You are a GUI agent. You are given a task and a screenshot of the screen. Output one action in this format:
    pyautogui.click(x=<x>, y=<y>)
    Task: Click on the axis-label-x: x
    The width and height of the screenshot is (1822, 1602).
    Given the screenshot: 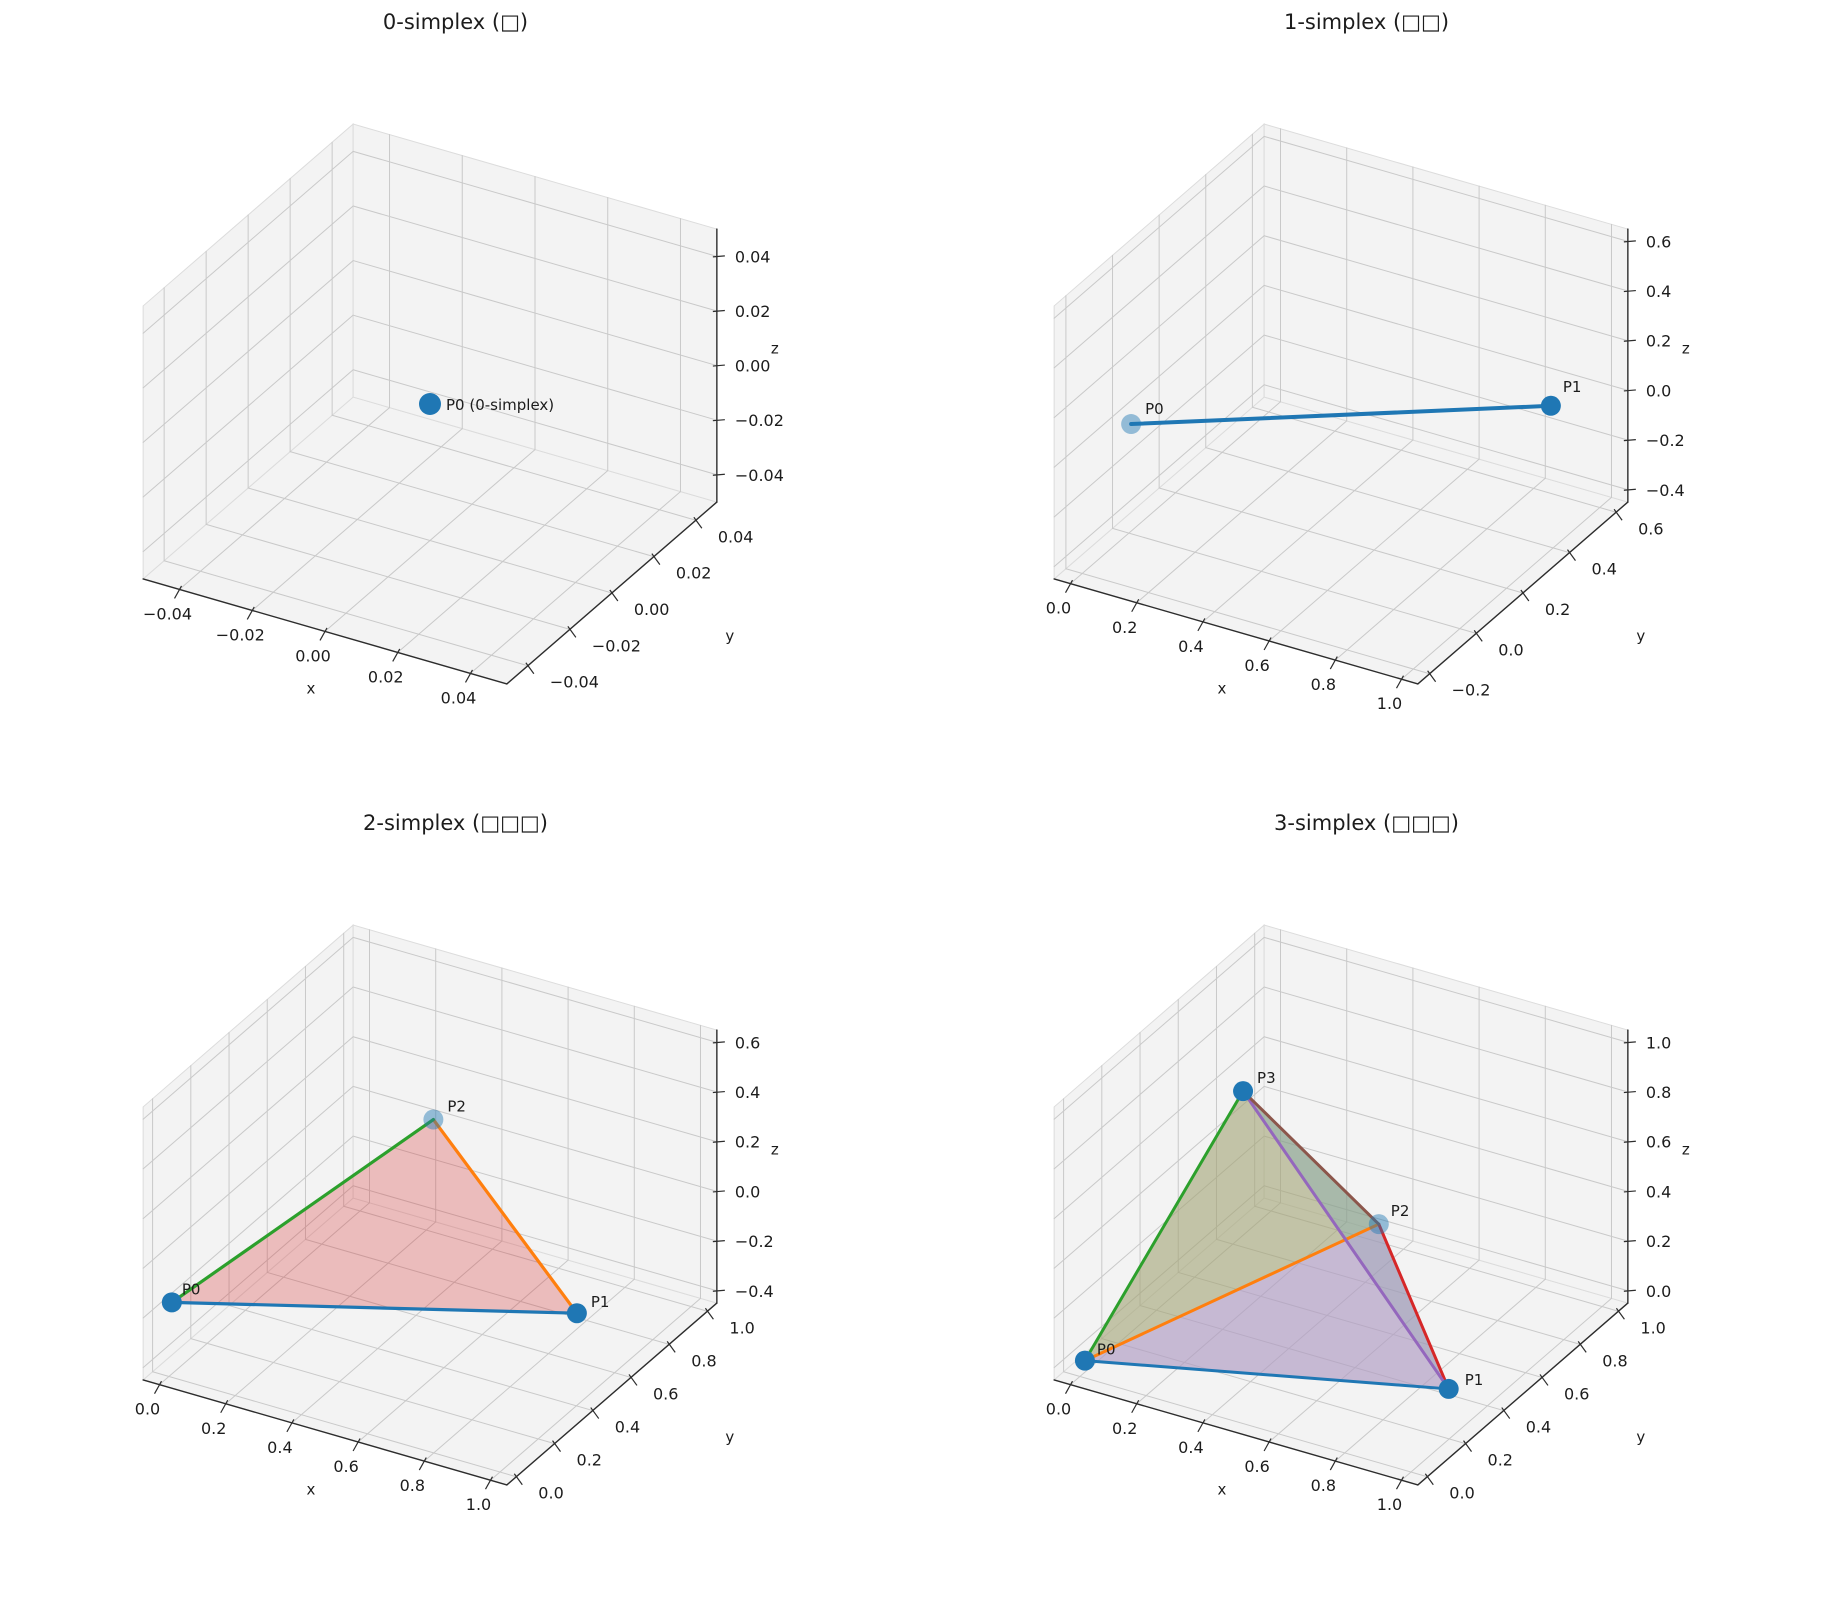 What is the action you would take?
    pyautogui.click(x=311, y=1489)
    